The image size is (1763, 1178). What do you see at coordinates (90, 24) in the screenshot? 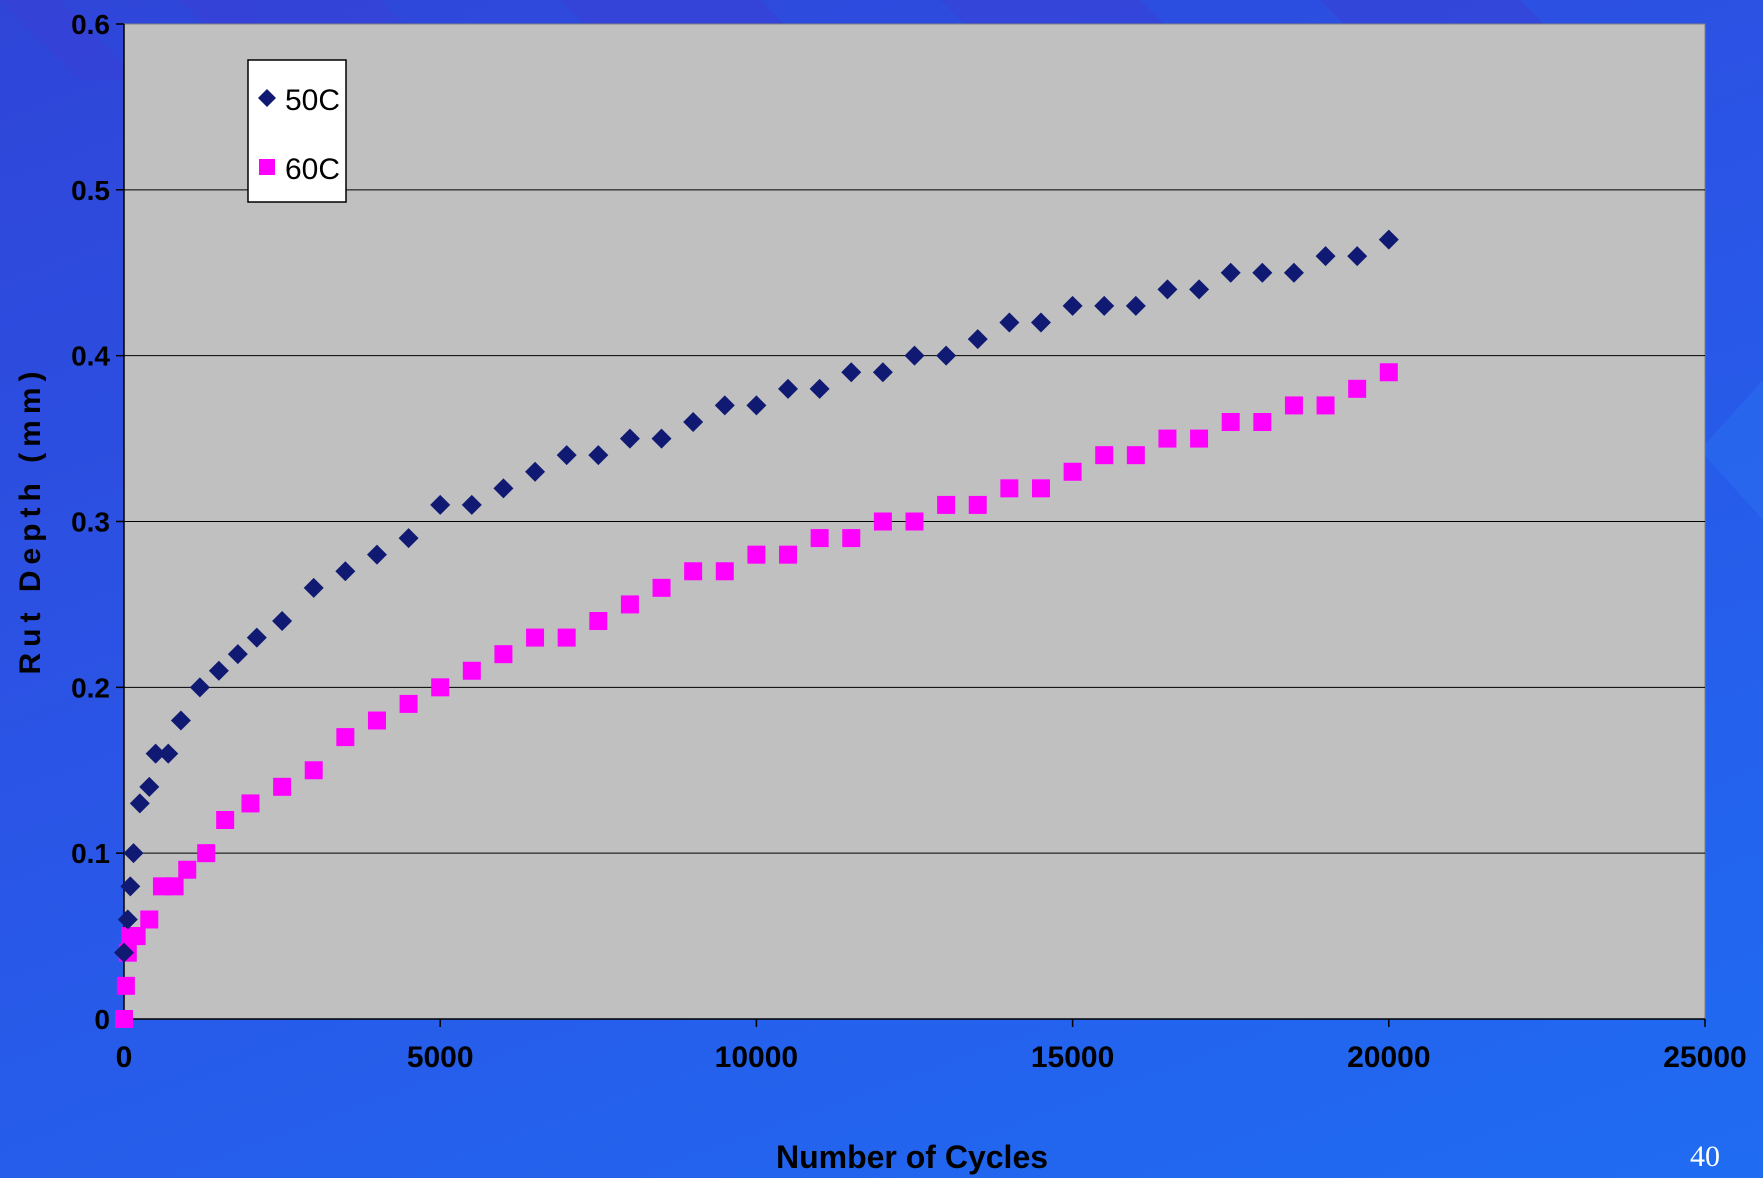
I see `y-tick-label: 0.6` at bounding box center [90, 24].